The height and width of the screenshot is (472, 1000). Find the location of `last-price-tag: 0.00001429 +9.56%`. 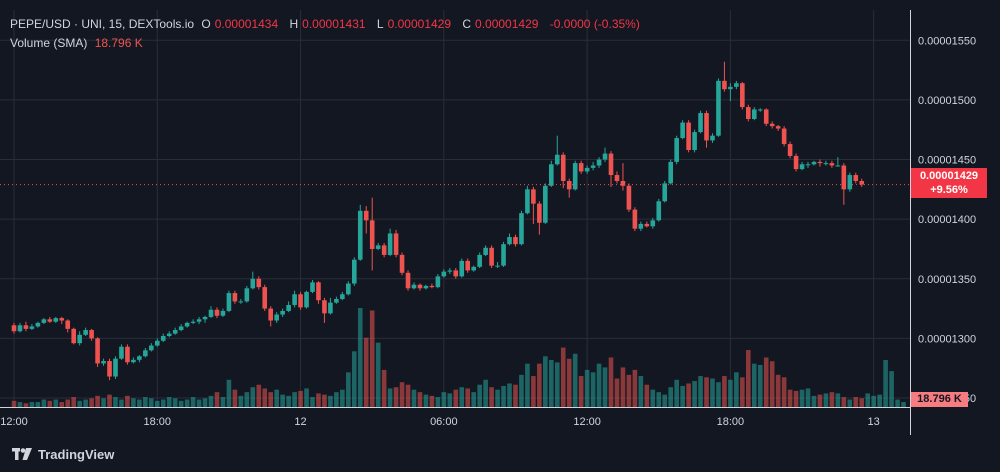

last-price-tag: 0.00001429 +9.56% is located at coordinates (949, 183).